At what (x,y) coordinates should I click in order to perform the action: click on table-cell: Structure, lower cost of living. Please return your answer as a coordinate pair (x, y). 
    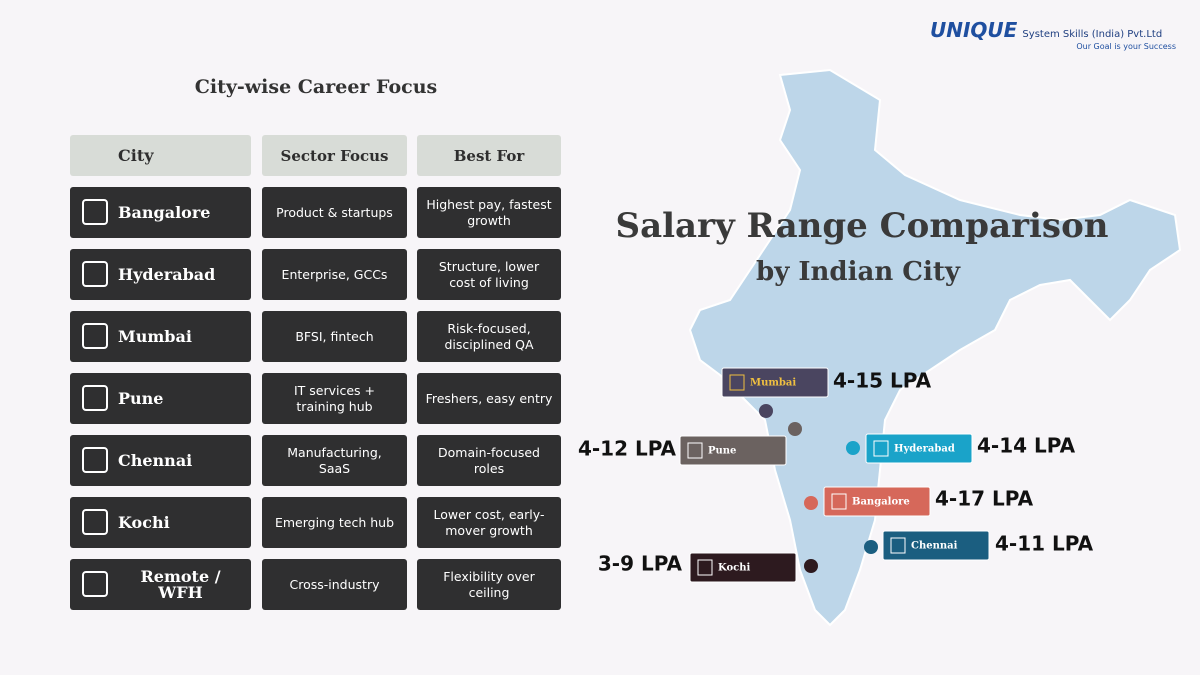
    Looking at the image, I should click on (489, 274).